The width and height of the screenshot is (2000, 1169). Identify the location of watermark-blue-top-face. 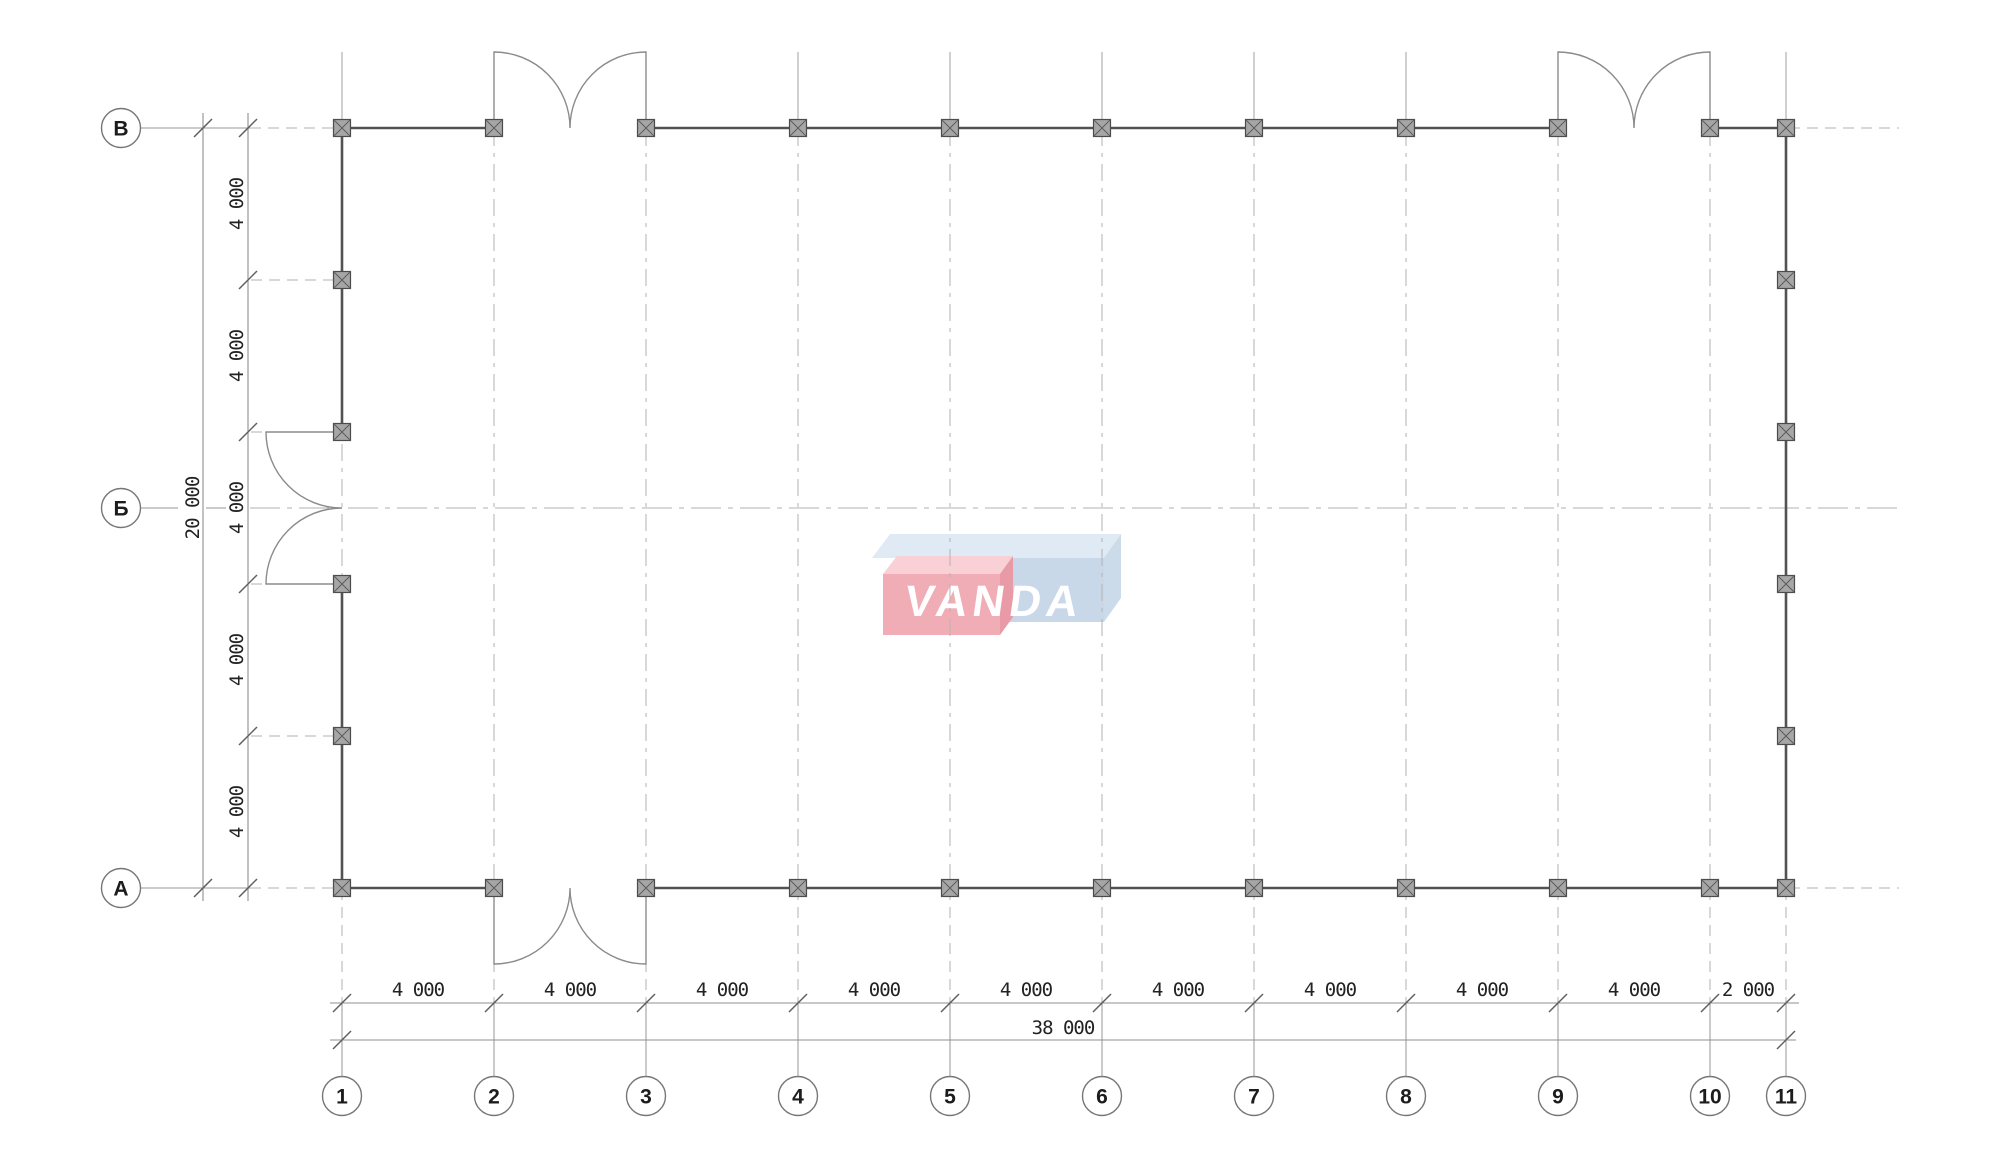
(996, 546).